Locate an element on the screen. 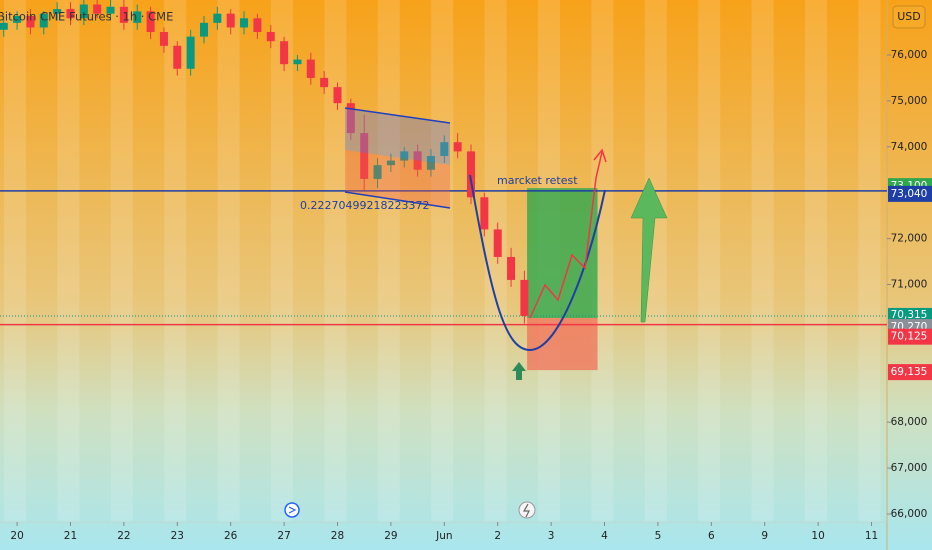  cup-curve is located at coordinates (537, 263).